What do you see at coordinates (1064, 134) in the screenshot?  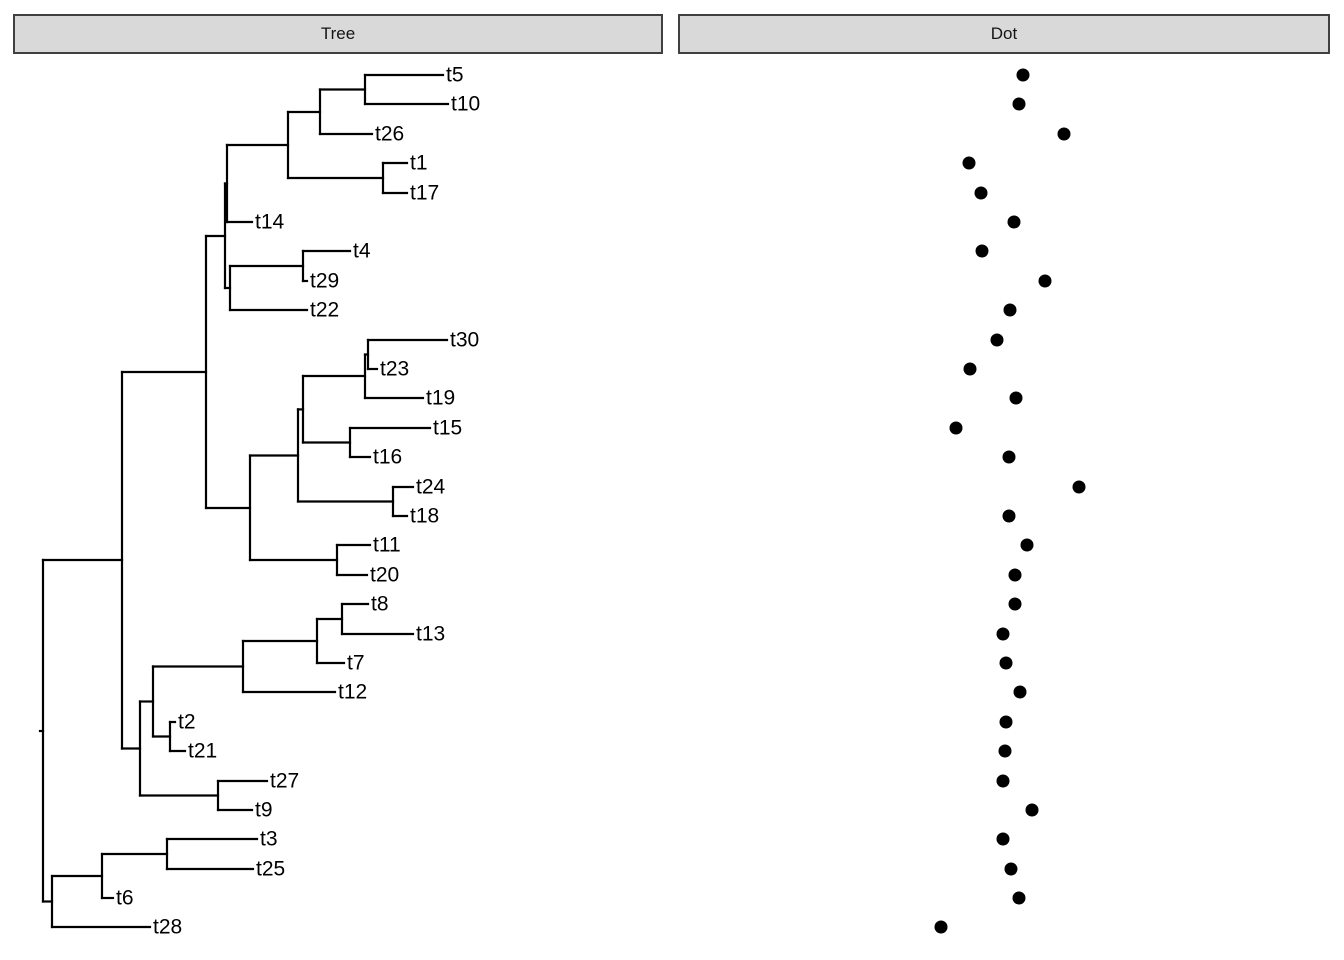 I see `dot-t26` at bounding box center [1064, 134].